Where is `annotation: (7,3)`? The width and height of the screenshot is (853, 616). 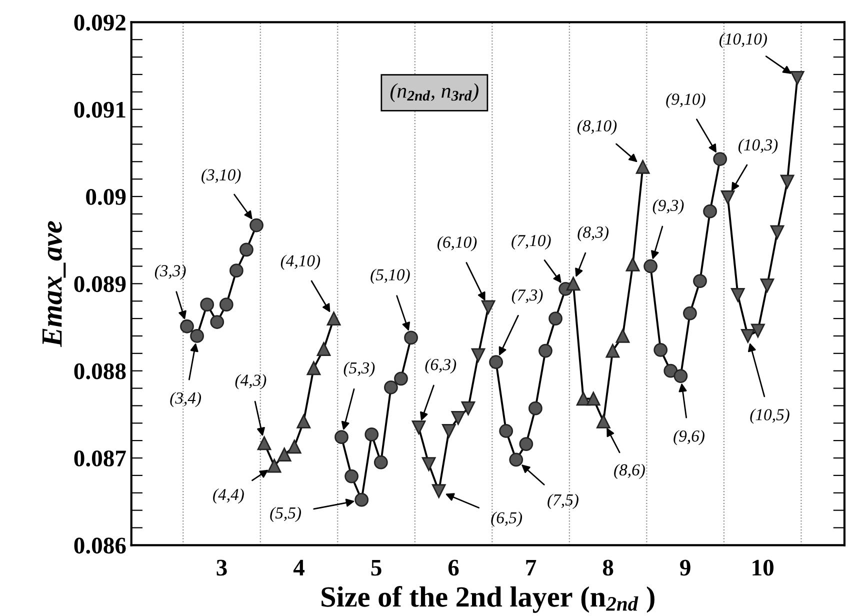 annotation: (7,3) is located at coordinates (527, 296).